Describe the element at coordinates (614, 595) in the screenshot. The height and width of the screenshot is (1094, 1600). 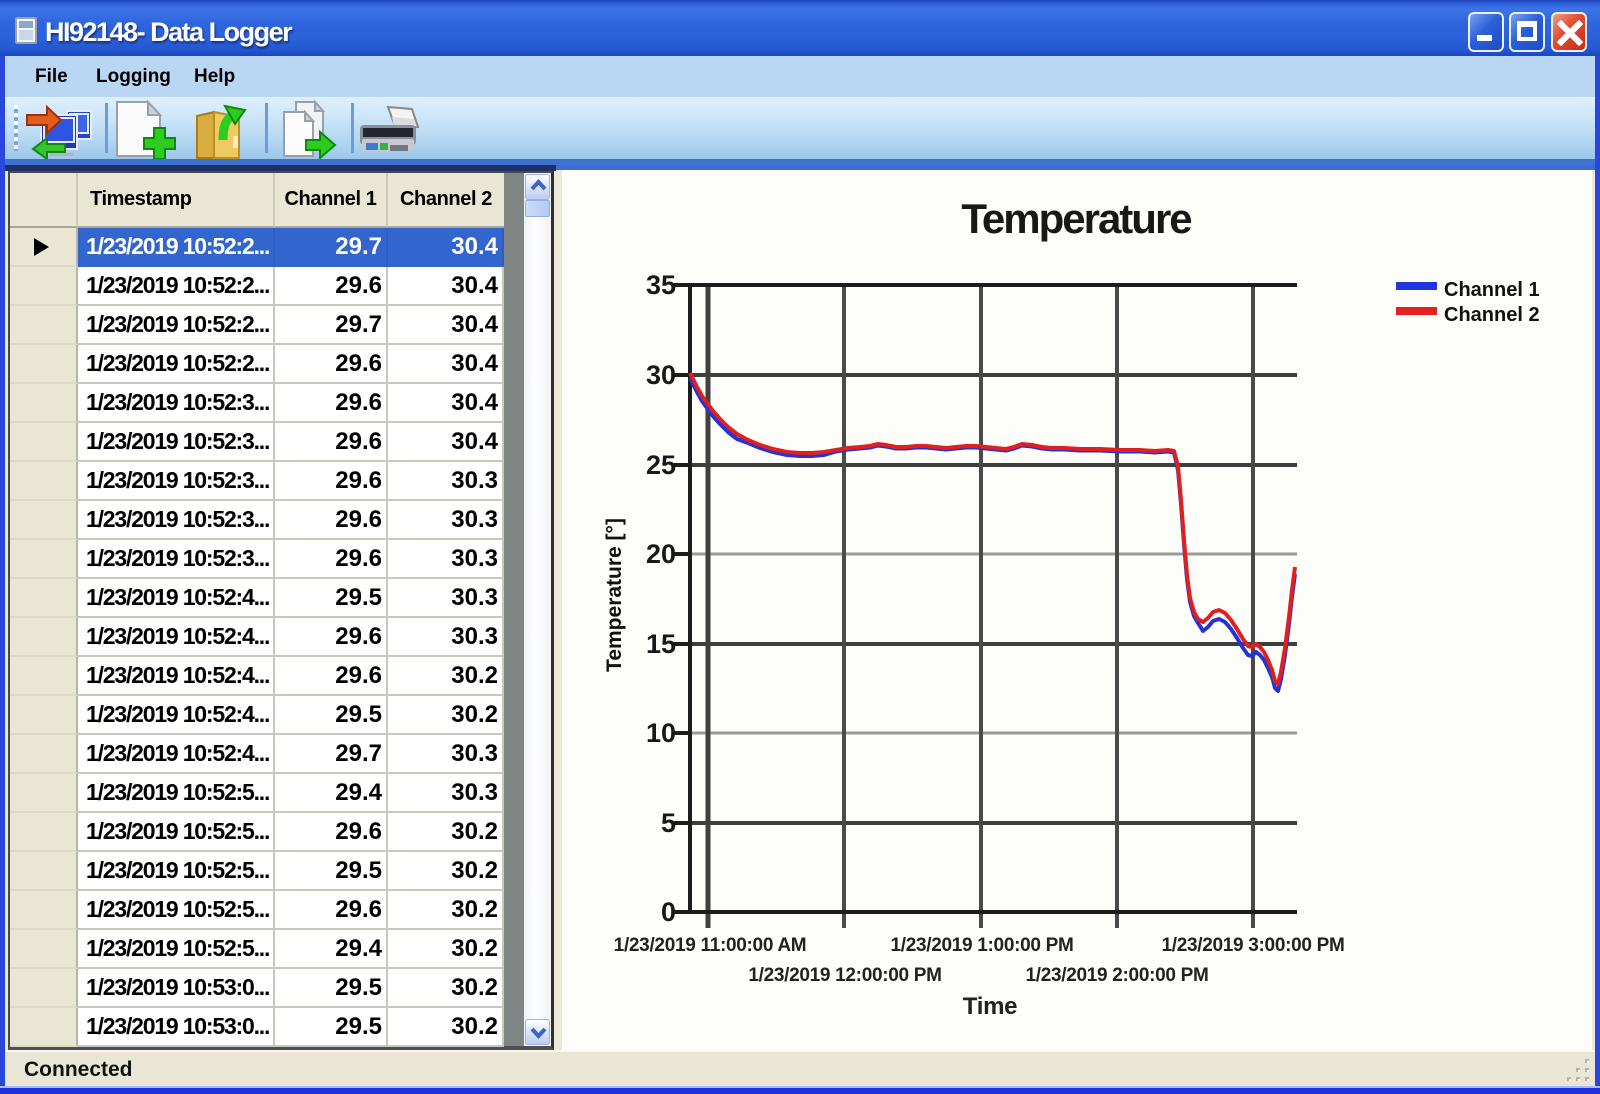
I see `svg-text: Temperature [°]` at that location.